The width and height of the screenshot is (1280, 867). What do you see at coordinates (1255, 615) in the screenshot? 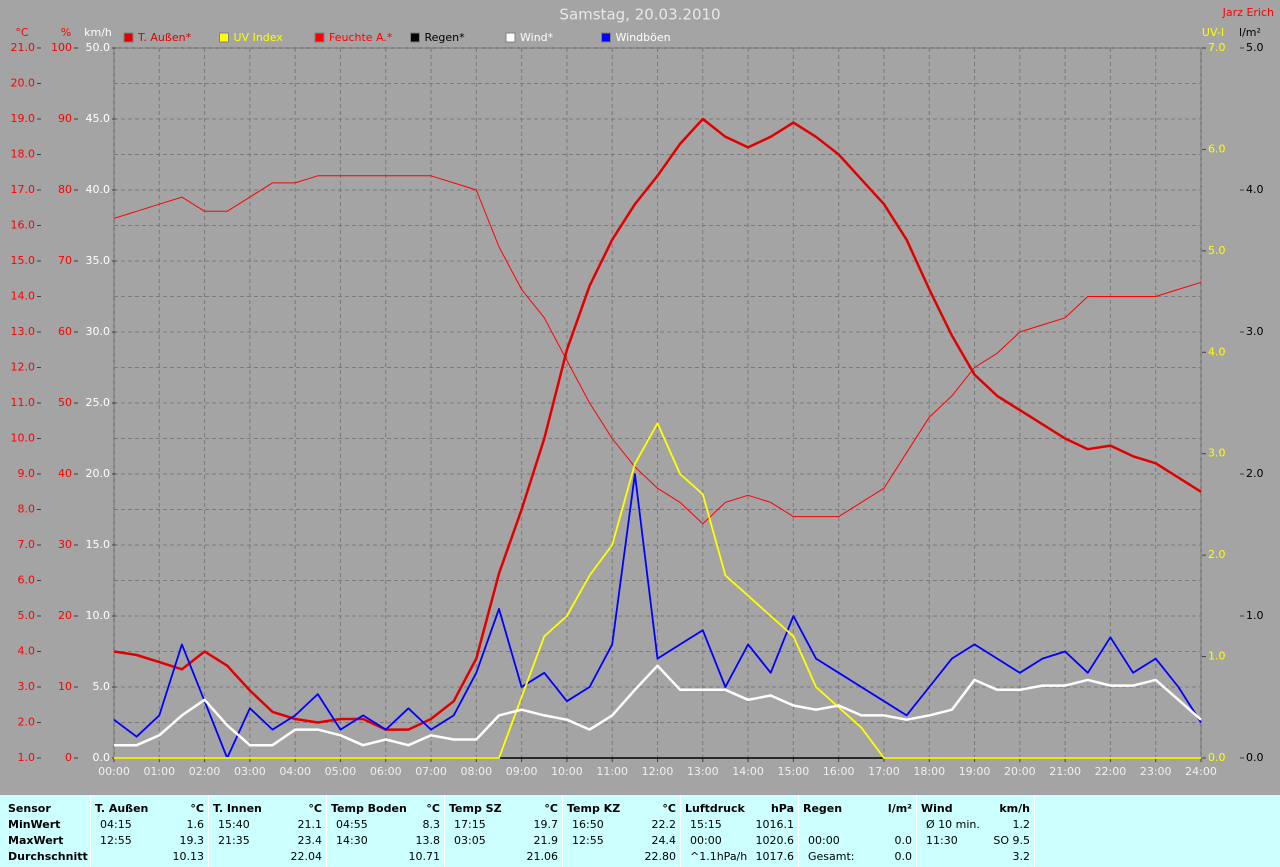
I see `y-tick-label: 1.0` at bounding box center [1255, 615].